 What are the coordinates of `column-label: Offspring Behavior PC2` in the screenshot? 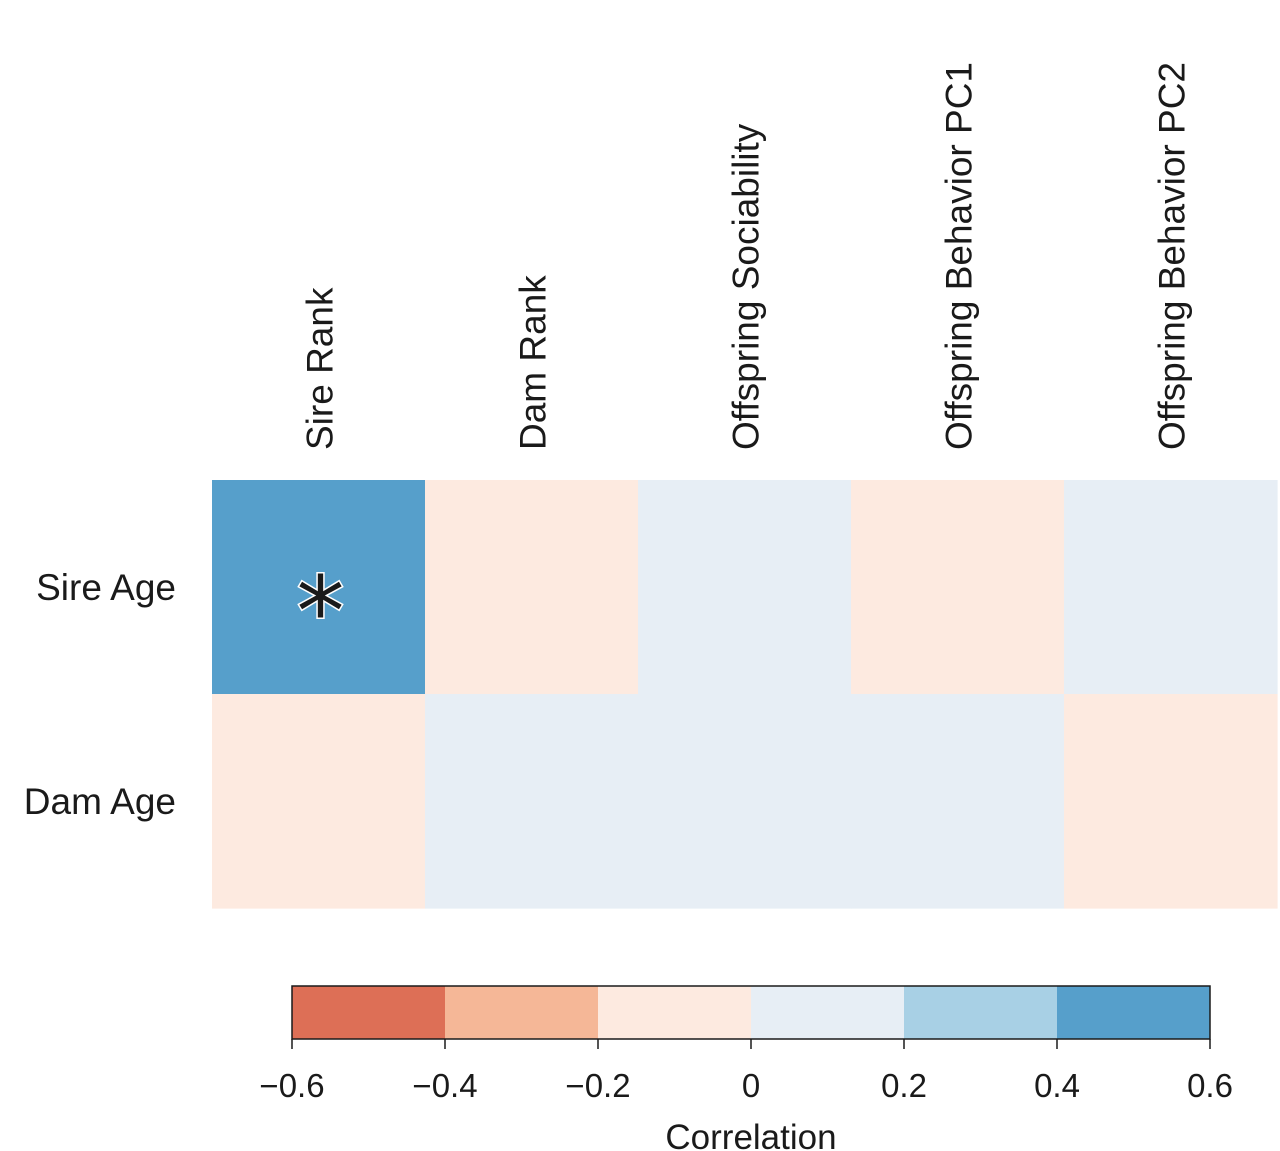 It's located at (1172, 256).